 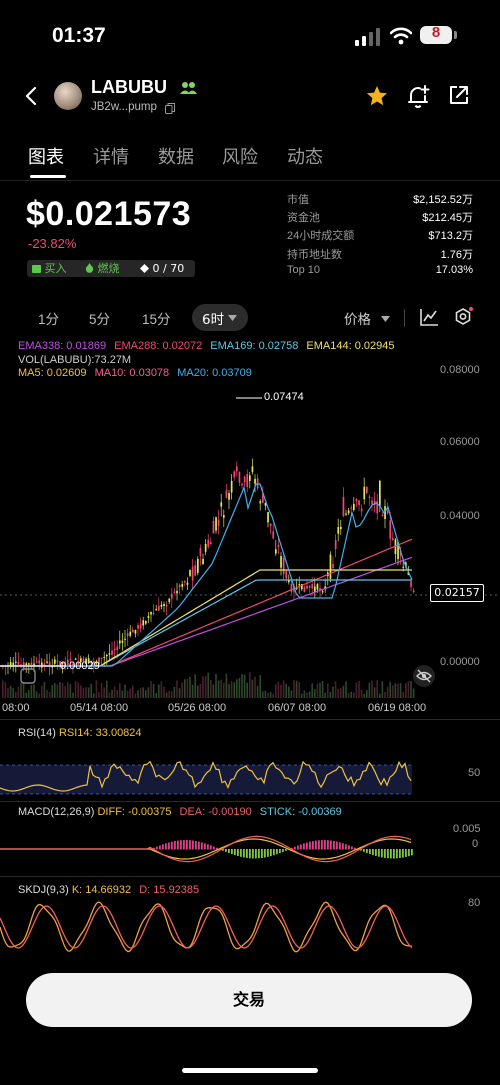 What do you see at coordinates (240, 157) in the screenshot?
I see `tab-risk: 风险` at bounding box center [240, 157].